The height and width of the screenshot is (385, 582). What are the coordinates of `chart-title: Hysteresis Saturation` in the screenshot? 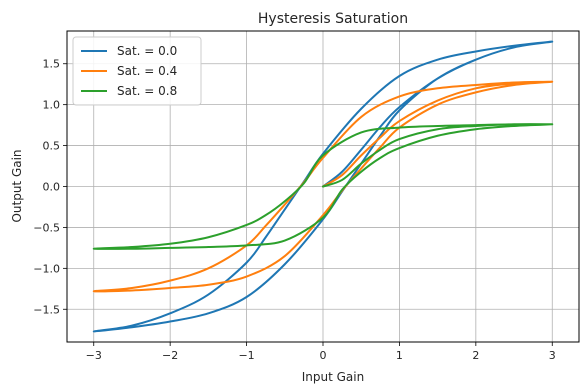 It's located at (333, 19).